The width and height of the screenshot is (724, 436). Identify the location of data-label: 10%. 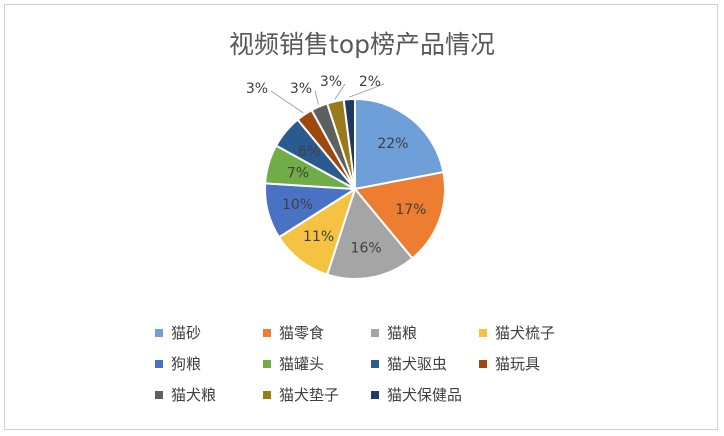
(297, 205).